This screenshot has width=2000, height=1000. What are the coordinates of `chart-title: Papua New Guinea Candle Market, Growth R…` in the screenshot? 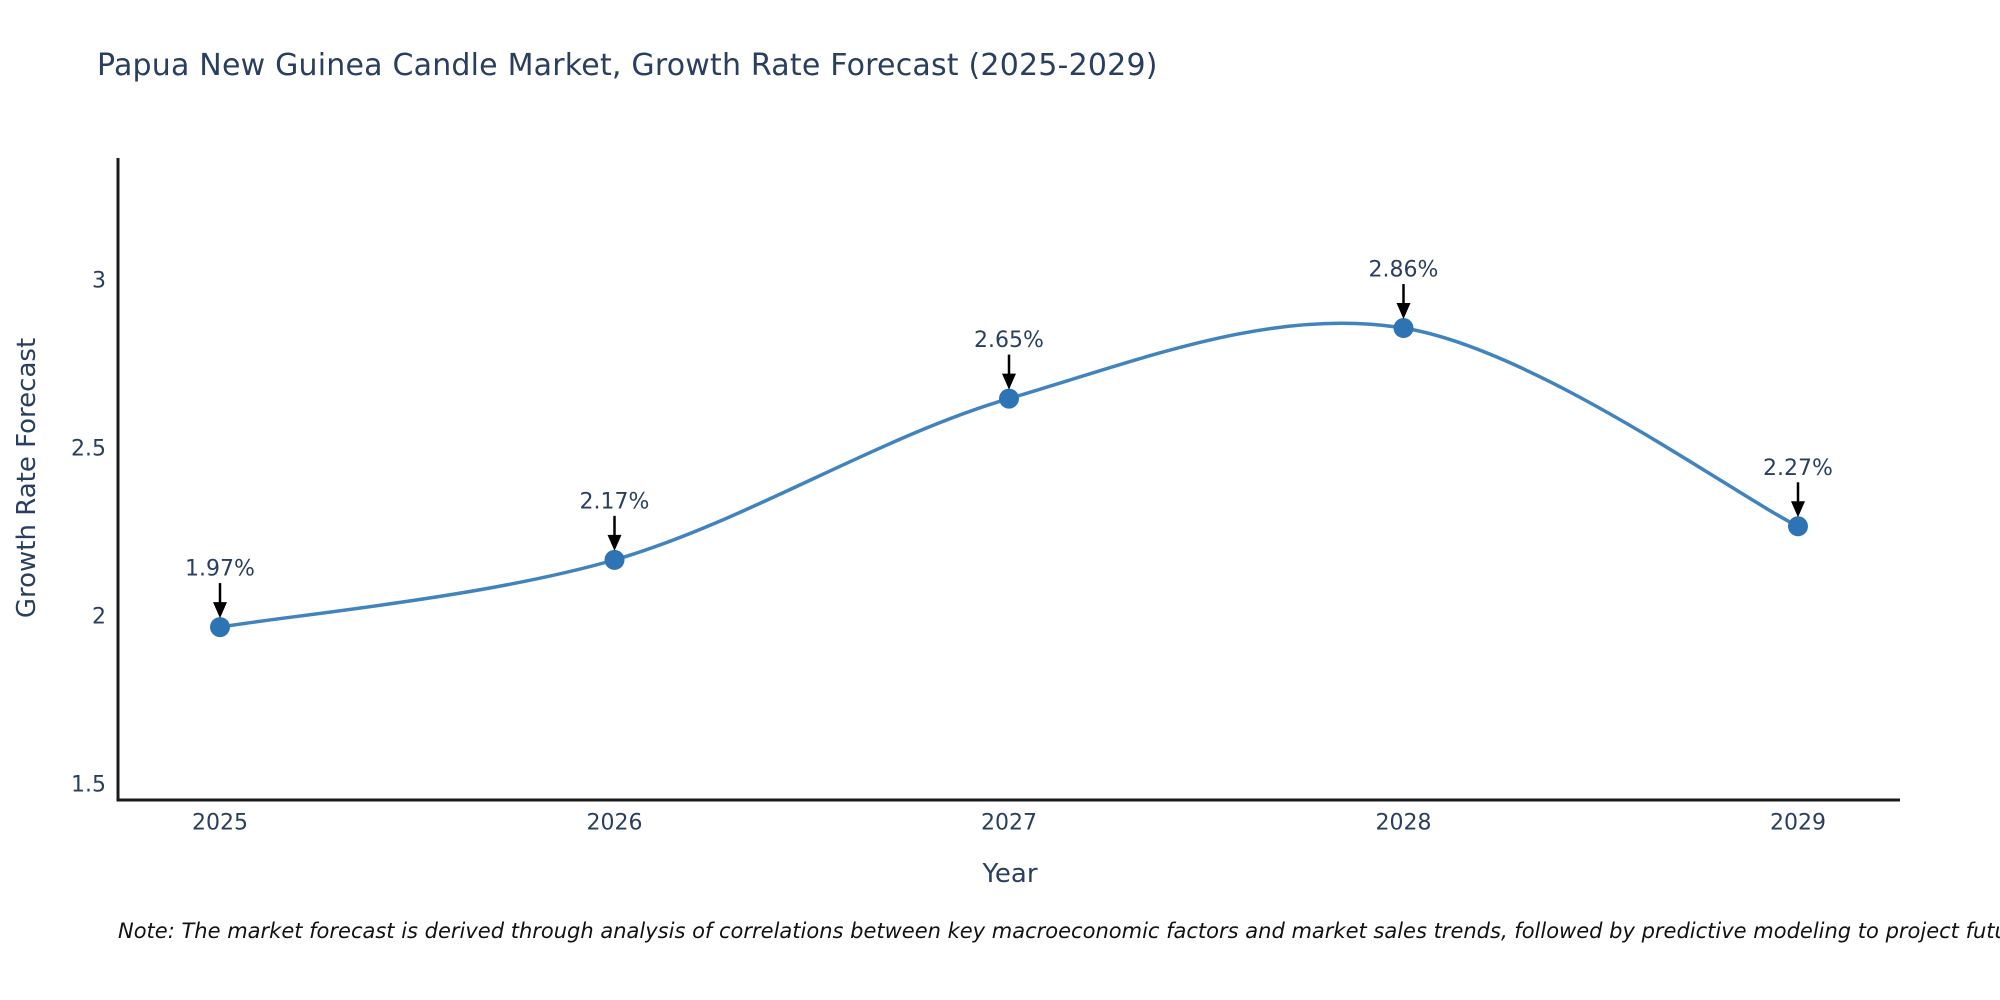 It's located at (627, 65).